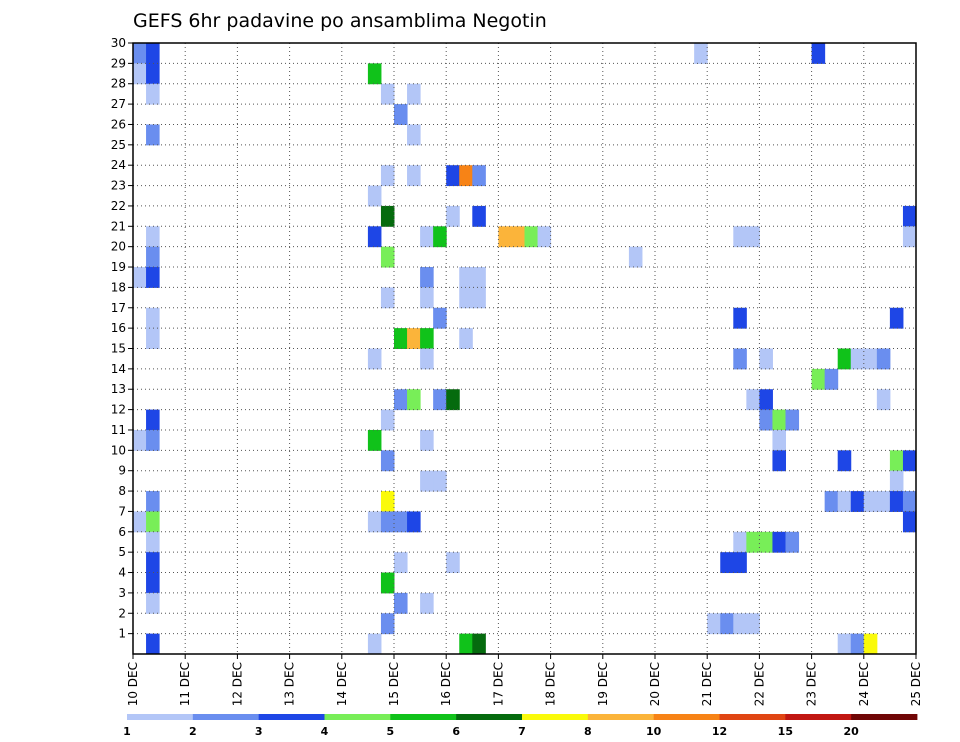  Describe the element at coordinates (193, 731) in the screenshot. I see `colorbar-label: 2` at that location.